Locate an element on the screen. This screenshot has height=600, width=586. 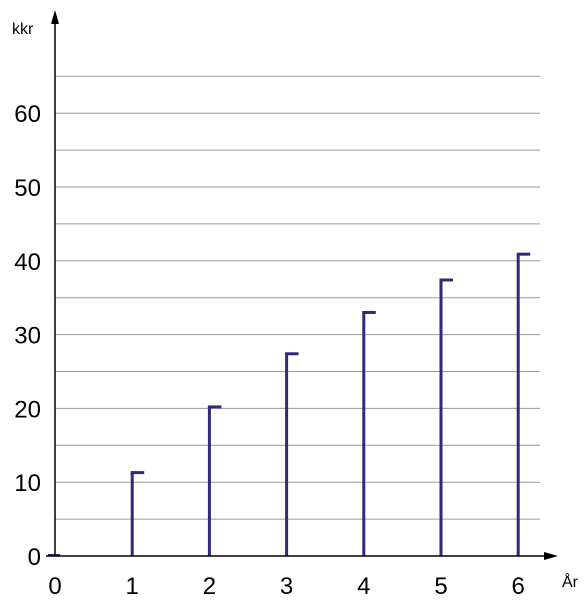
x-tick-label: 1 is located at coordinates (132, 586).